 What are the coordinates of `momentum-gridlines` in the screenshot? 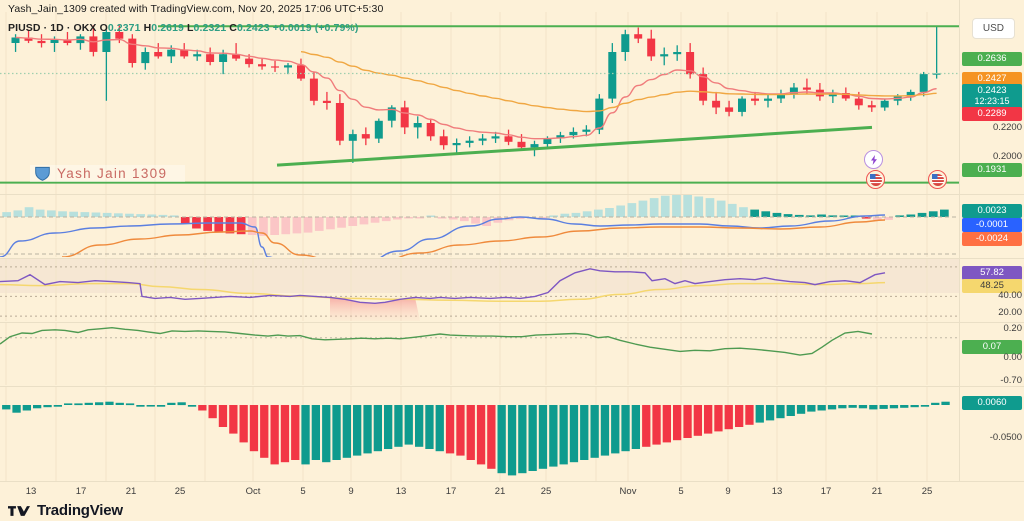 It's located at (466, 354).